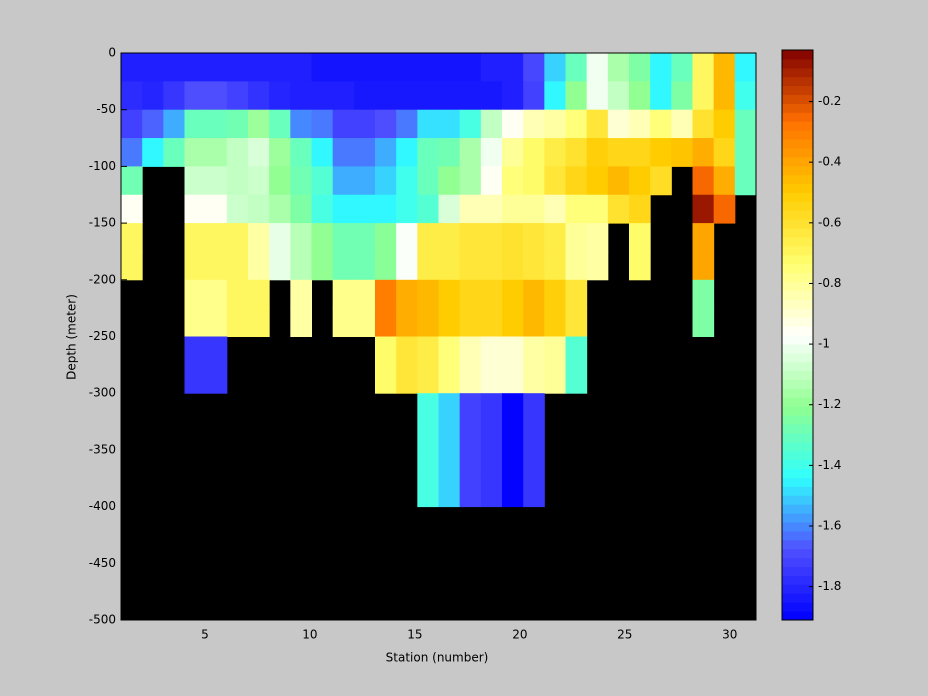  What do you see at coordinates (829, 101) in the screenshot?
I see `colorbar-tick-label: -0.2` at bounding box center [829, 101].